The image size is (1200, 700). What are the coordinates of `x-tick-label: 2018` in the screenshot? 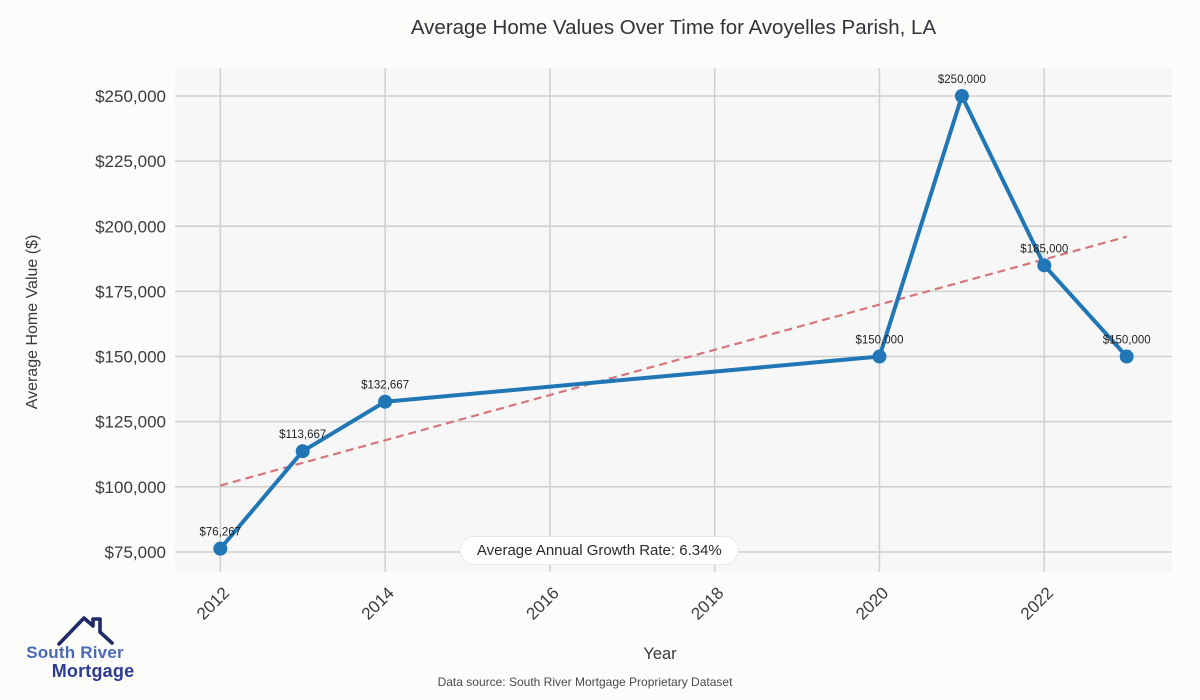 It's located at (707, 603).